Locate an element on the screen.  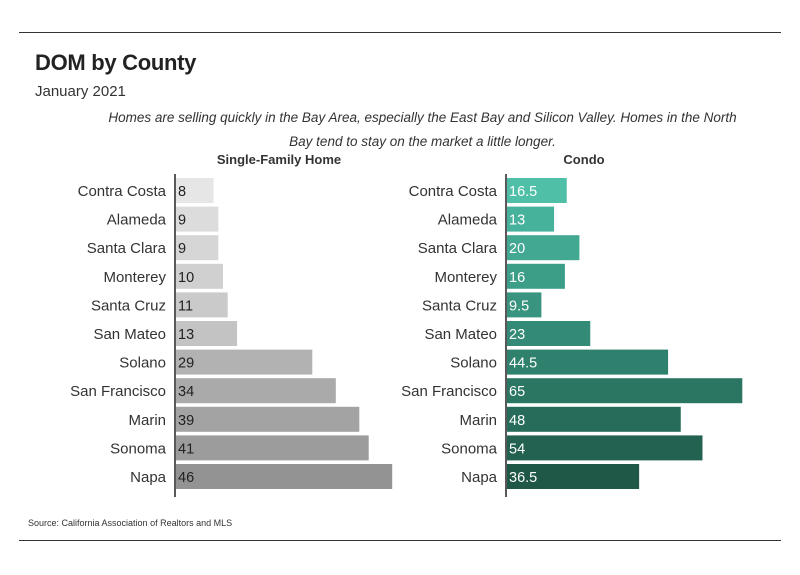
data-label: 65 is located at coordinates (517, 392).